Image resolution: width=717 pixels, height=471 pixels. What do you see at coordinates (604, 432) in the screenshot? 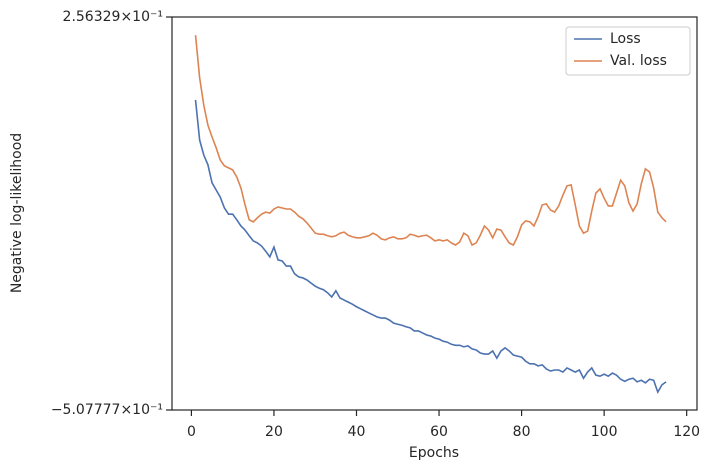
I see `x-tick-label: 100` at bounding box center [604, 432].